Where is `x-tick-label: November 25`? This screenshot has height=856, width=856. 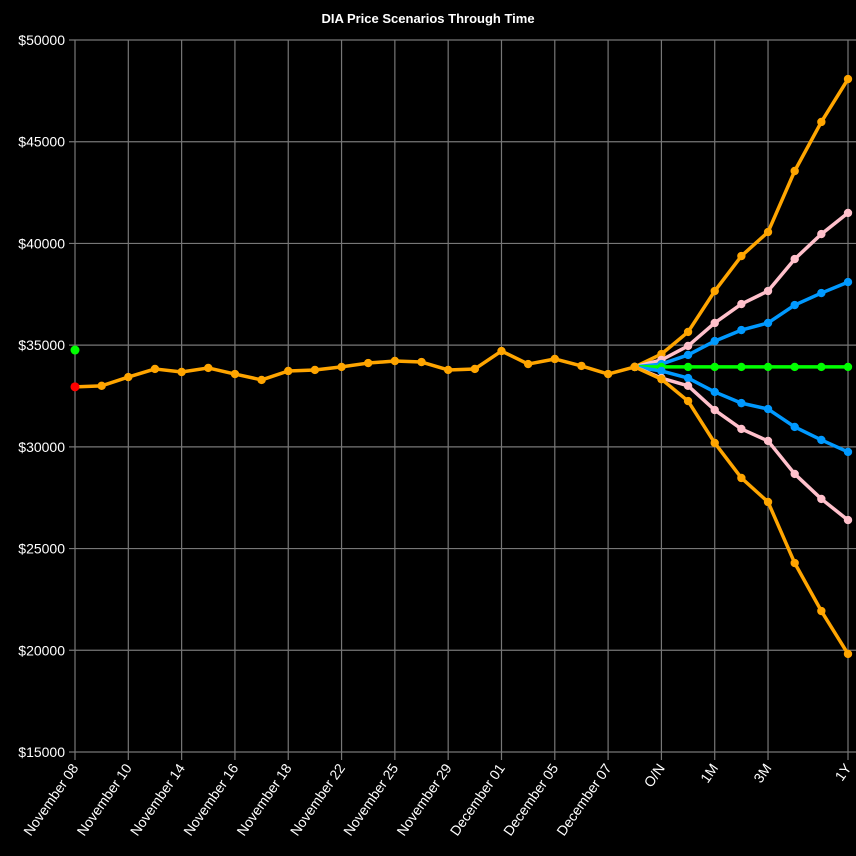 x-tick-label: November 25 is located at coordinates (370, 799).